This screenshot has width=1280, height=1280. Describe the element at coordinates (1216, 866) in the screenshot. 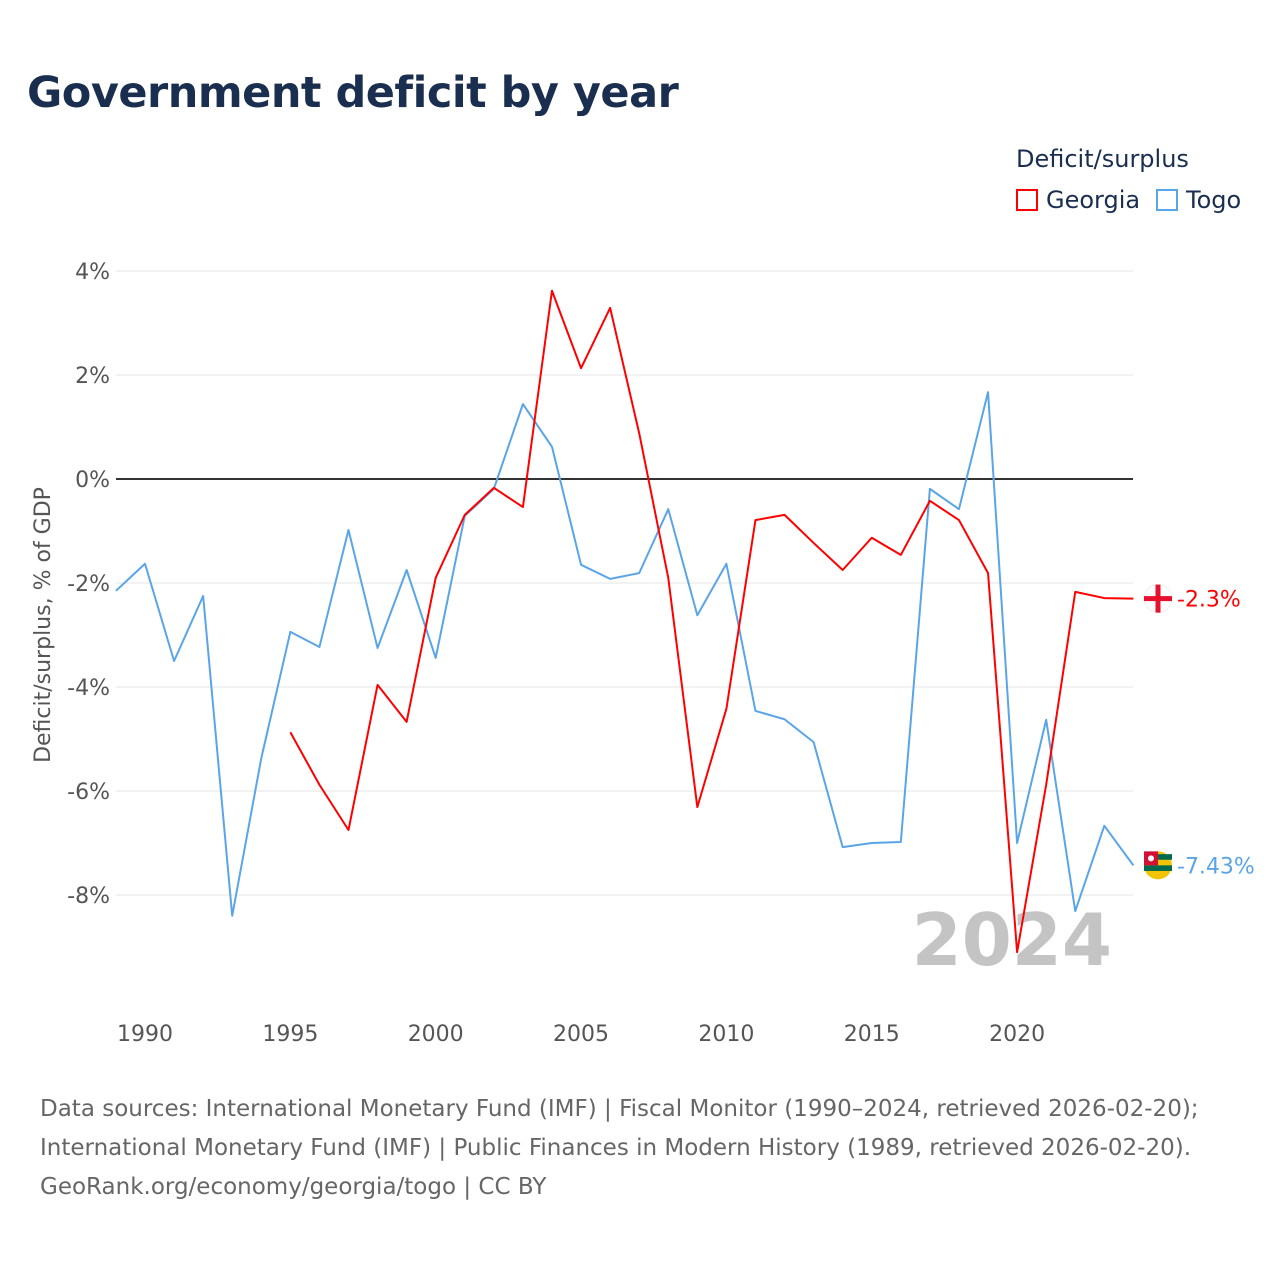

I see `end-label-togo: -7.43%` at that location.